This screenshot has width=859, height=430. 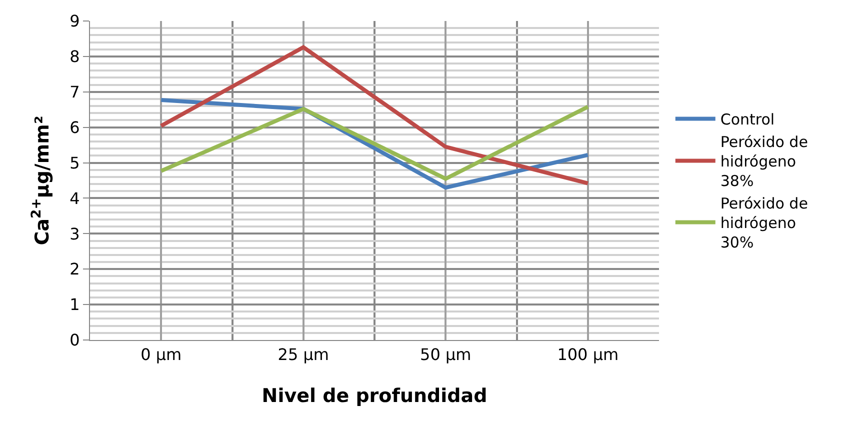 I want to click on x-tick-label: 50 µm, so click(x=446, y=354).